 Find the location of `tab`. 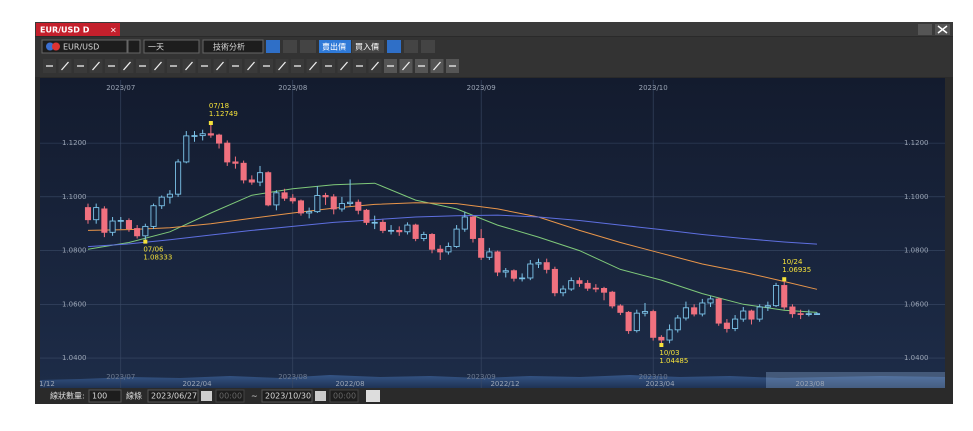

tab is located at coordinates (78, 29).